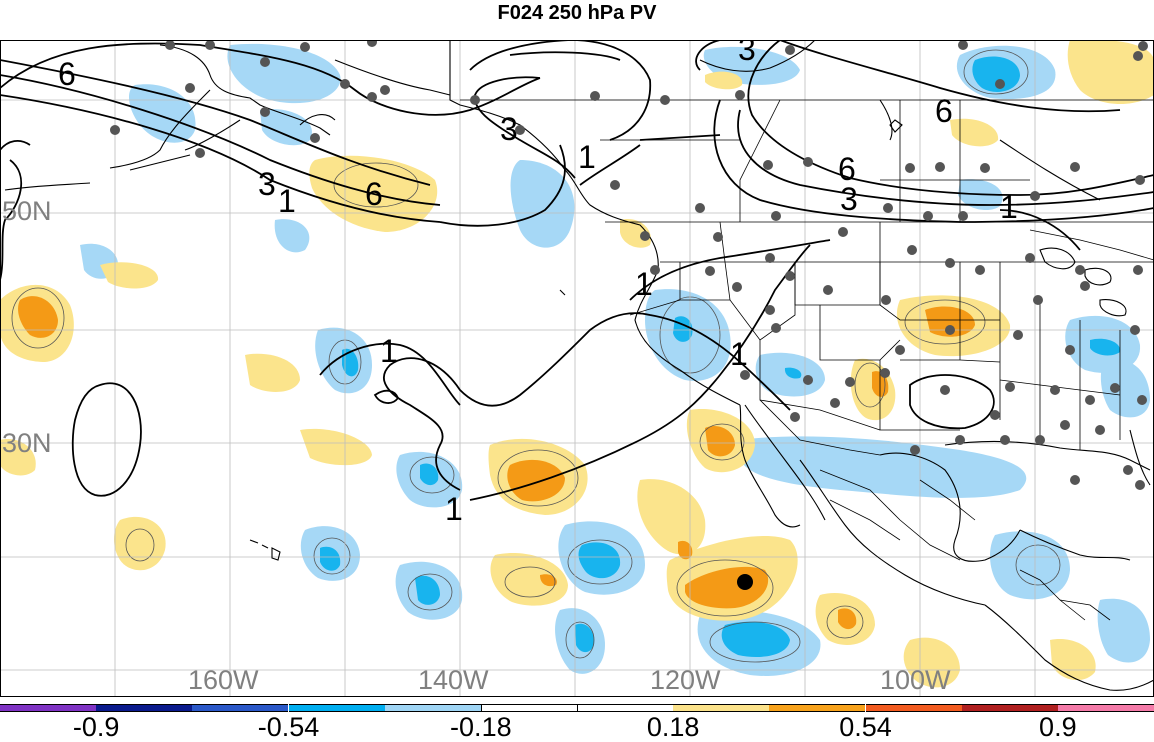 This screenshot has height=742, width=1154. I want to click on color-bar, so click(577, 709).